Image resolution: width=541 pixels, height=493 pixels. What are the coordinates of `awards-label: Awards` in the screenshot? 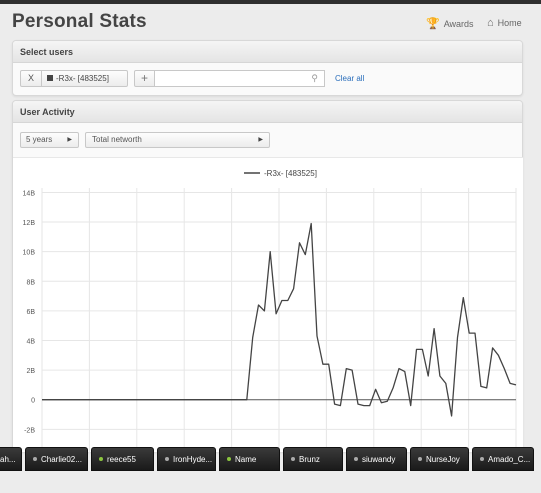 It's located at (458, 23).